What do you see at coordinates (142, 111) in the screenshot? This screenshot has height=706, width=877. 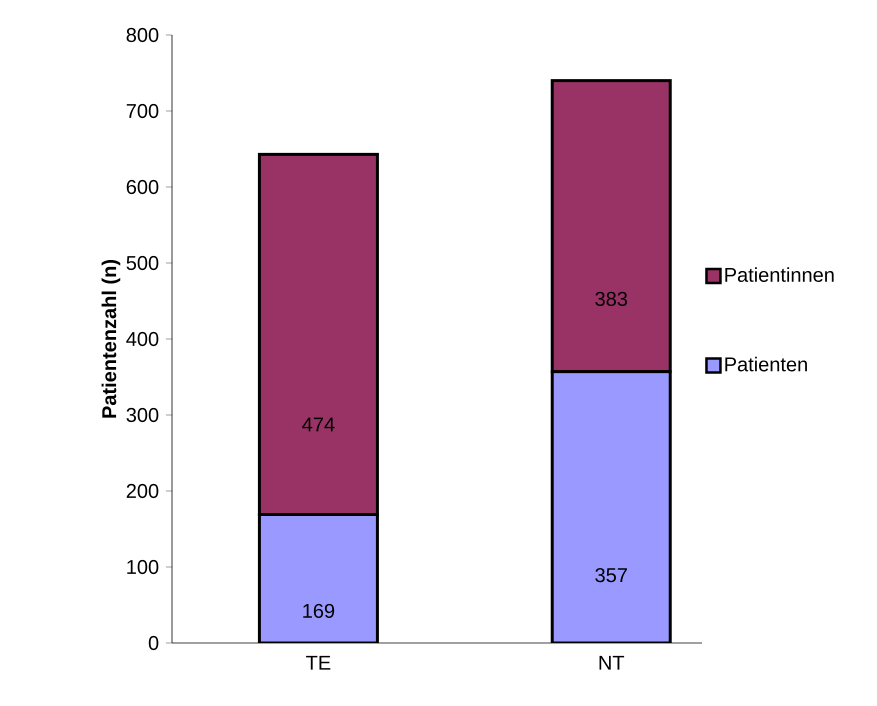 I see `y-tick-label: 700` at bounding box center [142, 111].